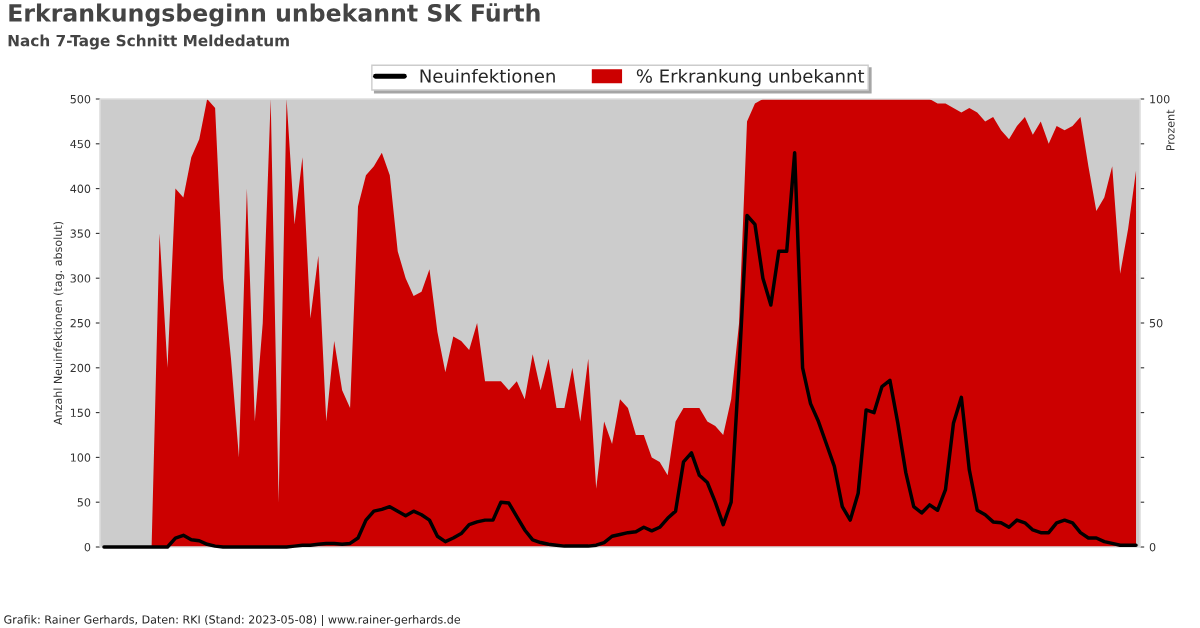  Describe the element at coordinates (59, 323) in the screenshot. I see `y-axis-title: Anzahl Neuinfektionen (tag. absolut)` at that location.